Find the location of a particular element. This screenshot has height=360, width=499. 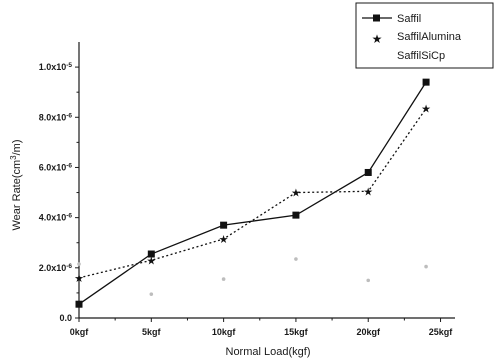

x-tick-label: 15kgf is located at coordinates (296, 332).